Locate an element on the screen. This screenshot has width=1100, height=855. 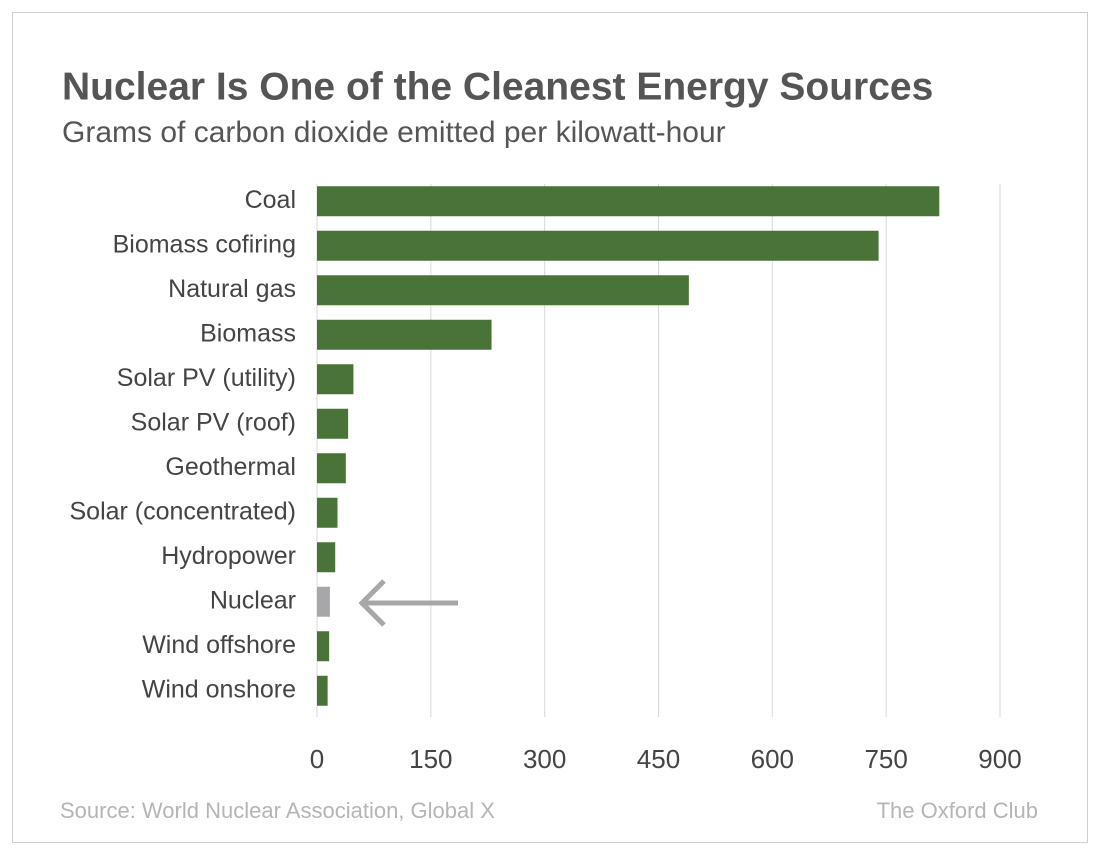
y-tick-label: Solar (concentrated) is located at coordinates (182, 511).